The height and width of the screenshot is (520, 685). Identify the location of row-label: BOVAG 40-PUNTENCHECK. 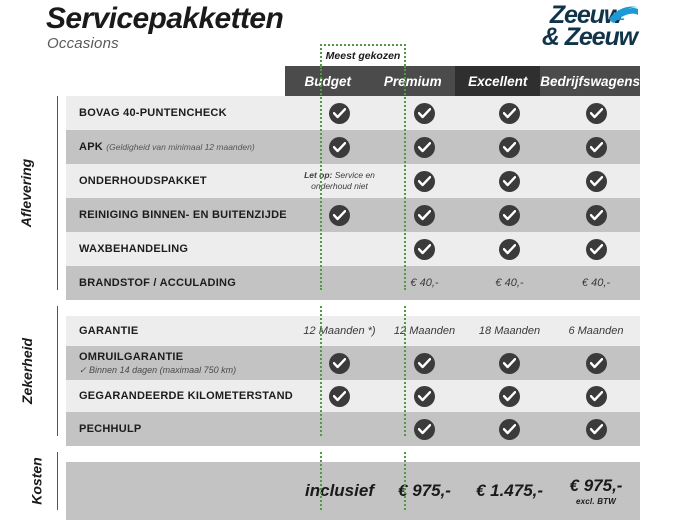
(181, 113).